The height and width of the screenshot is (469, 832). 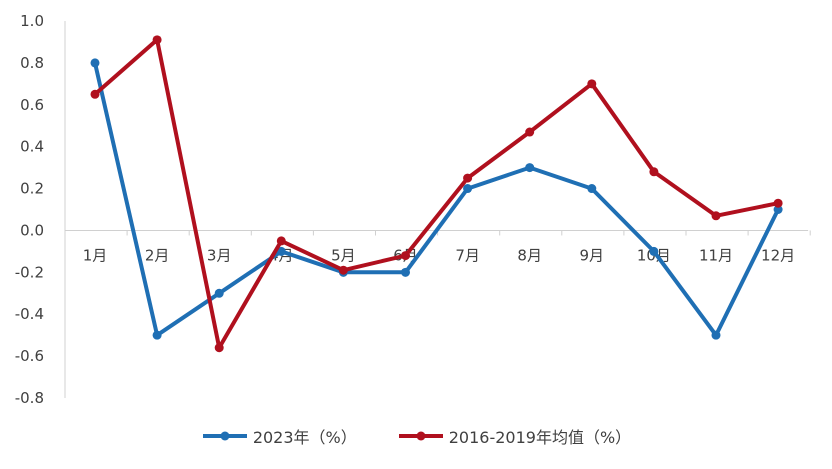 What do you see at coordinates (343, 255) in the screenshot?
I see `x-tick-label: 5月` at bounding box center [343, 255].